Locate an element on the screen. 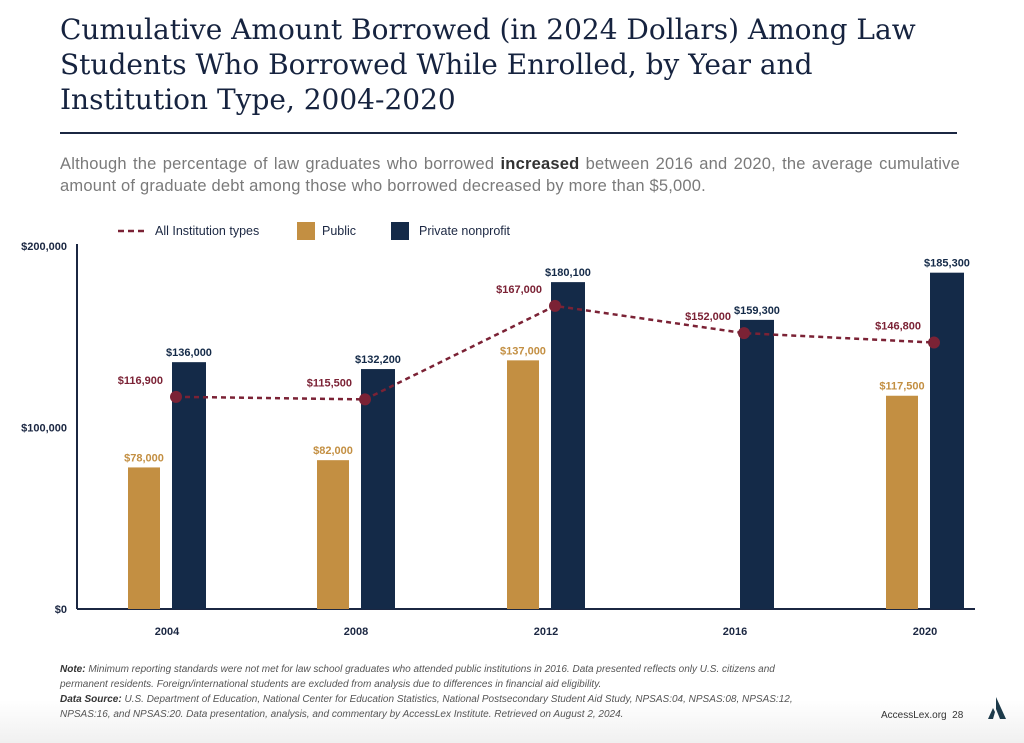 The image size is (1024, 743). note-label: Note: is located at coordinates (73, 669).